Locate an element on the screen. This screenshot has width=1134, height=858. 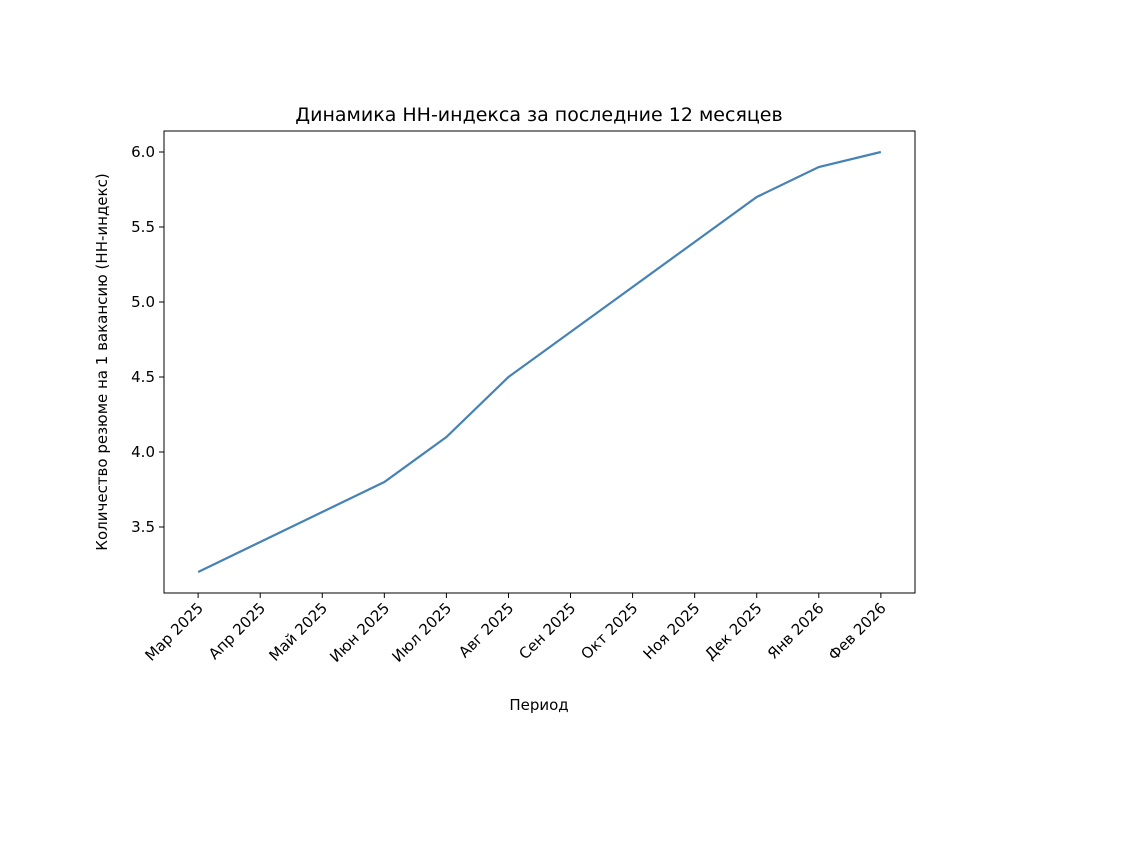
y-tick-label: 4.5 is located at coordinates (143, 377).